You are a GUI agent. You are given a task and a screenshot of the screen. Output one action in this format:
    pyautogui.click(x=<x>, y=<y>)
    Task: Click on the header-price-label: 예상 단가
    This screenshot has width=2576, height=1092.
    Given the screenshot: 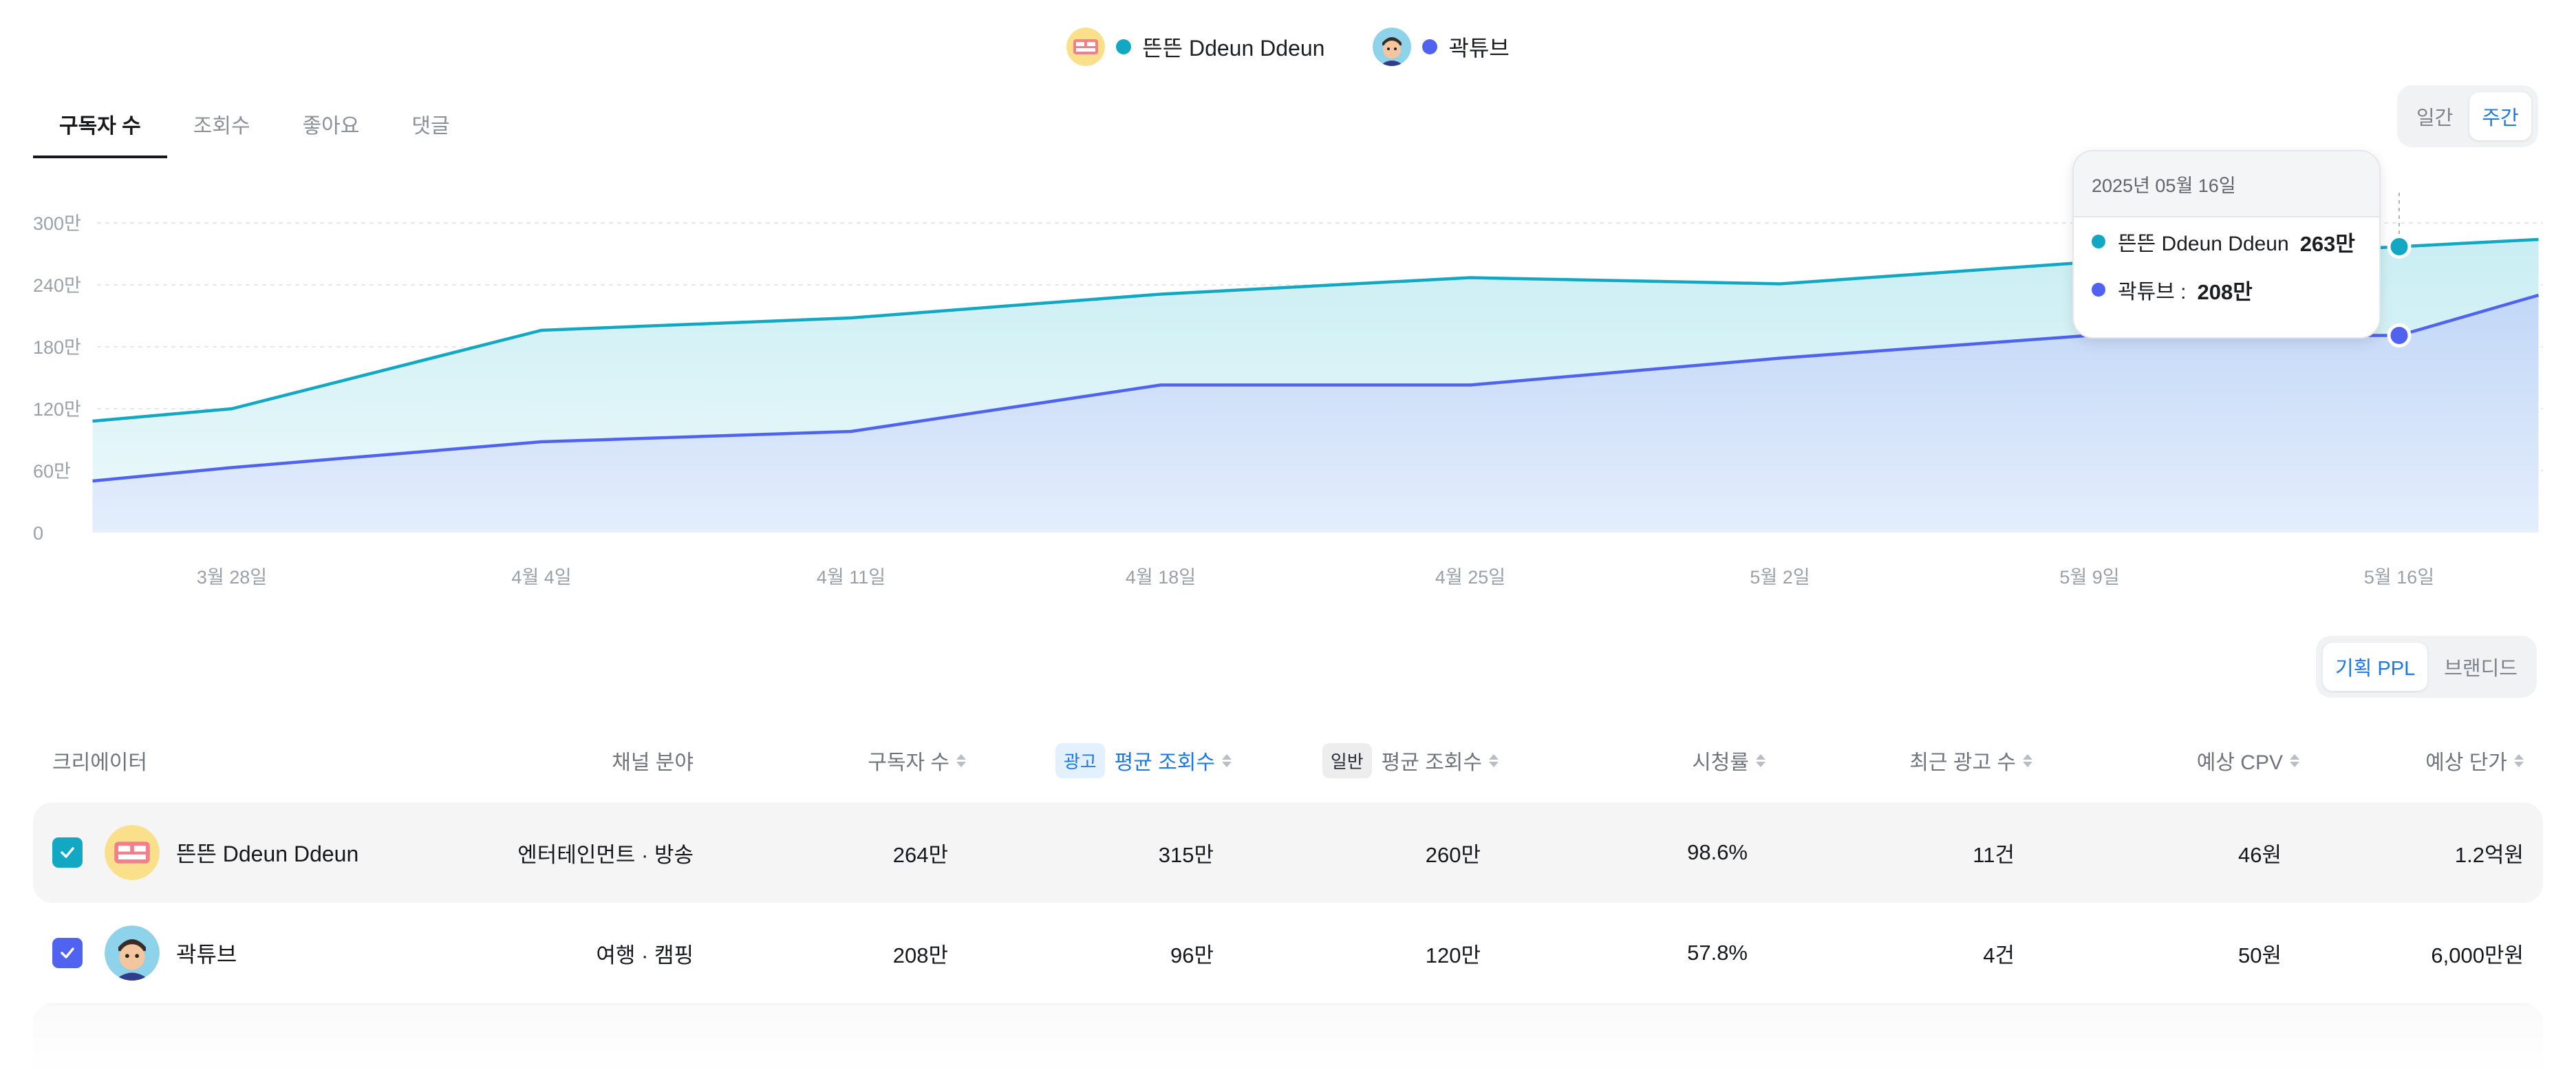 What is the action you would take?
    pyautogui.click(x=2466, y=762)
    